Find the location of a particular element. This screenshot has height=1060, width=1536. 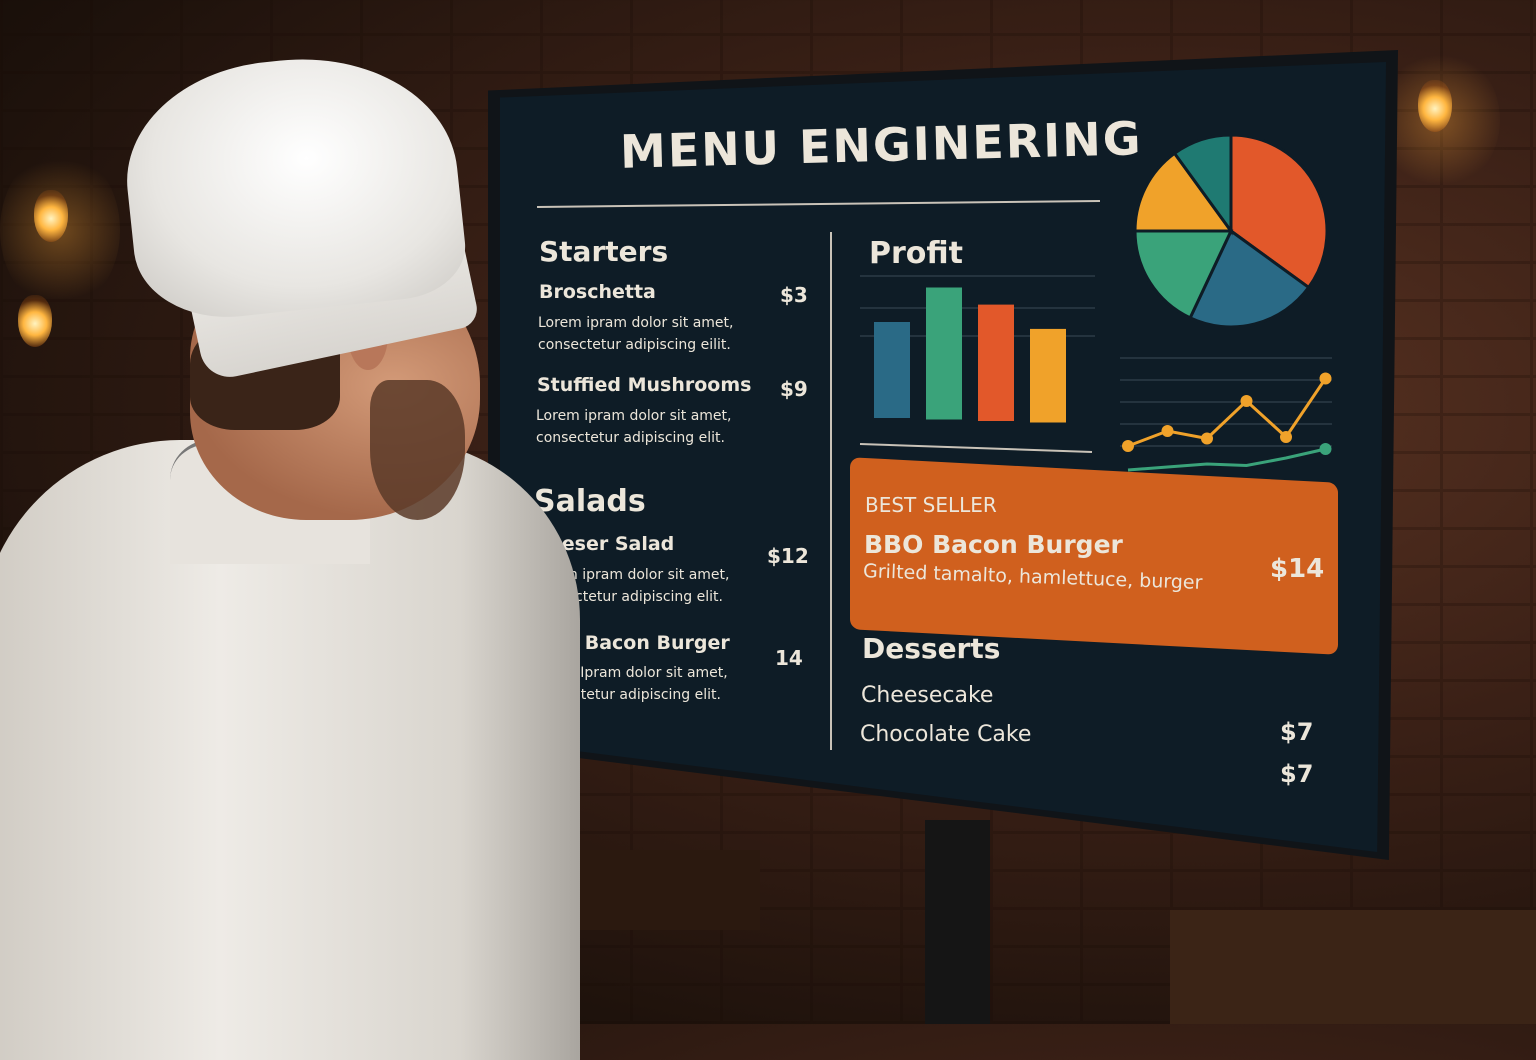

trend-line-chart is located at coordinates (1226, 414).